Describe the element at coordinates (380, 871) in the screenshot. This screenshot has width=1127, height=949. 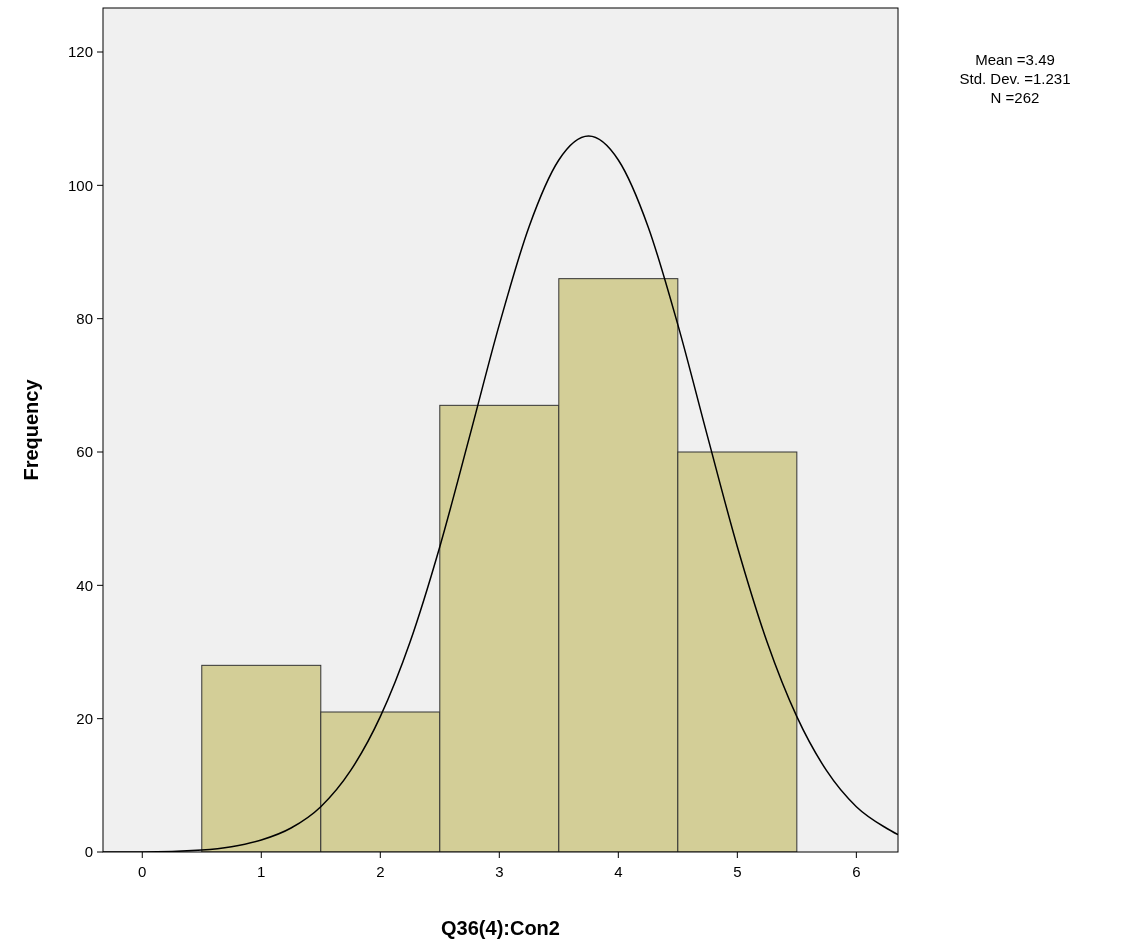
I see `x-tick-label: 2` at that location.